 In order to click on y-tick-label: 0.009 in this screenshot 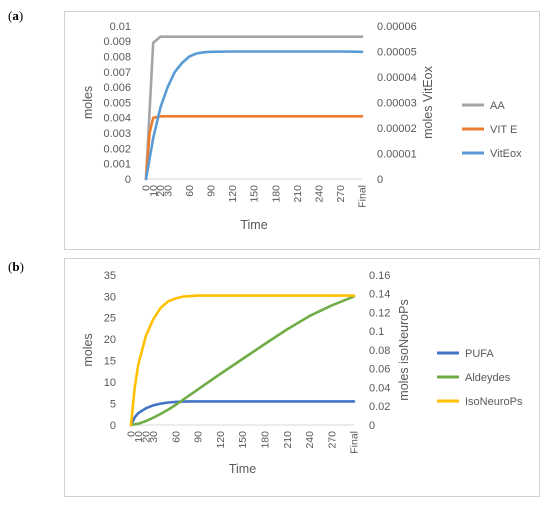, I will do `click(117, 42)`.